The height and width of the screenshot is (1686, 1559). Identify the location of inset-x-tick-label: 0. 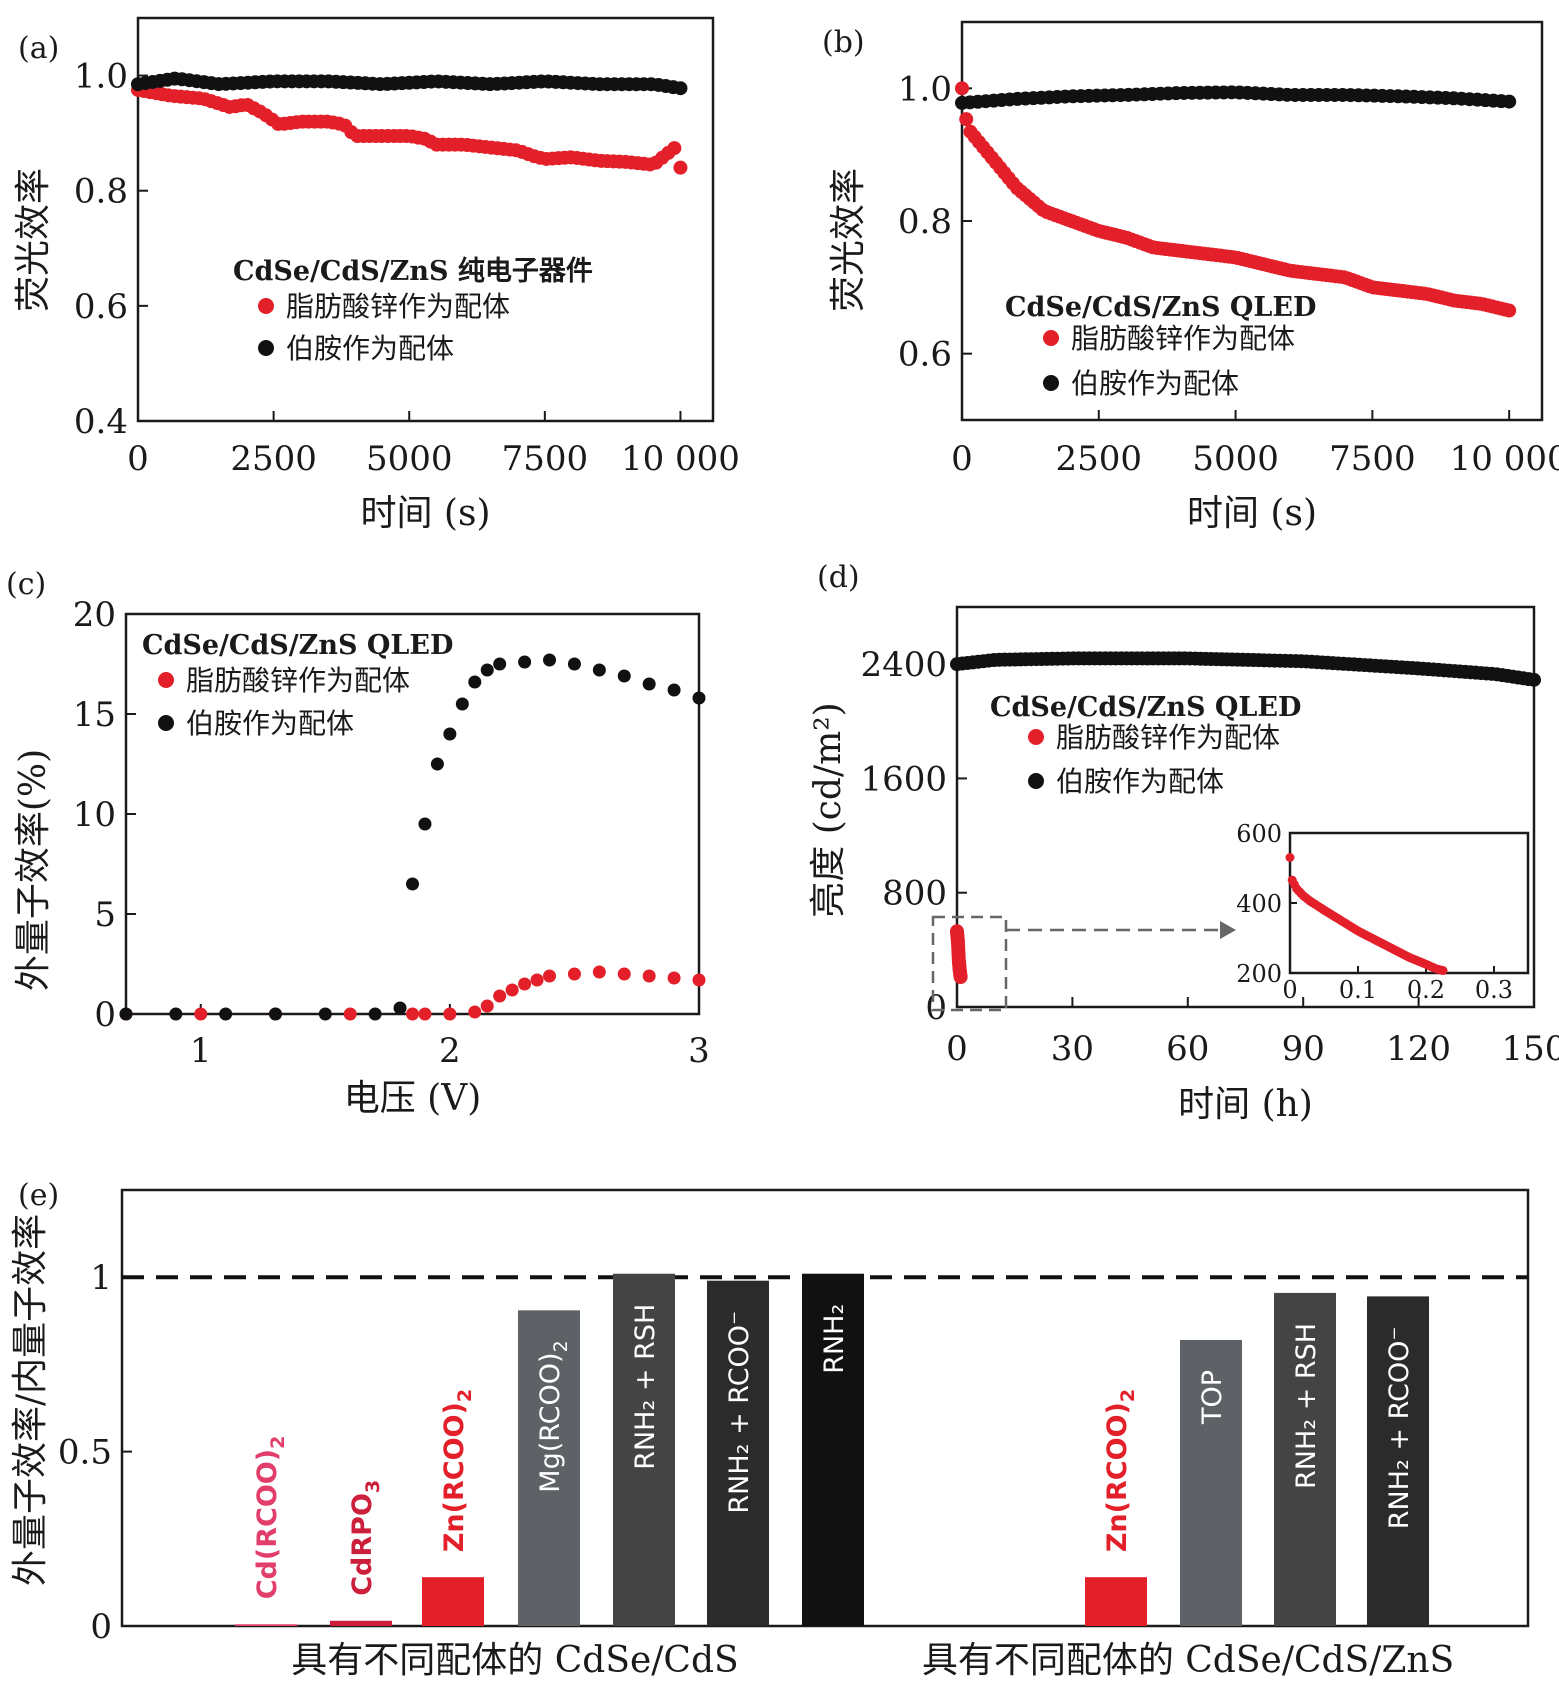
(1289, 990).